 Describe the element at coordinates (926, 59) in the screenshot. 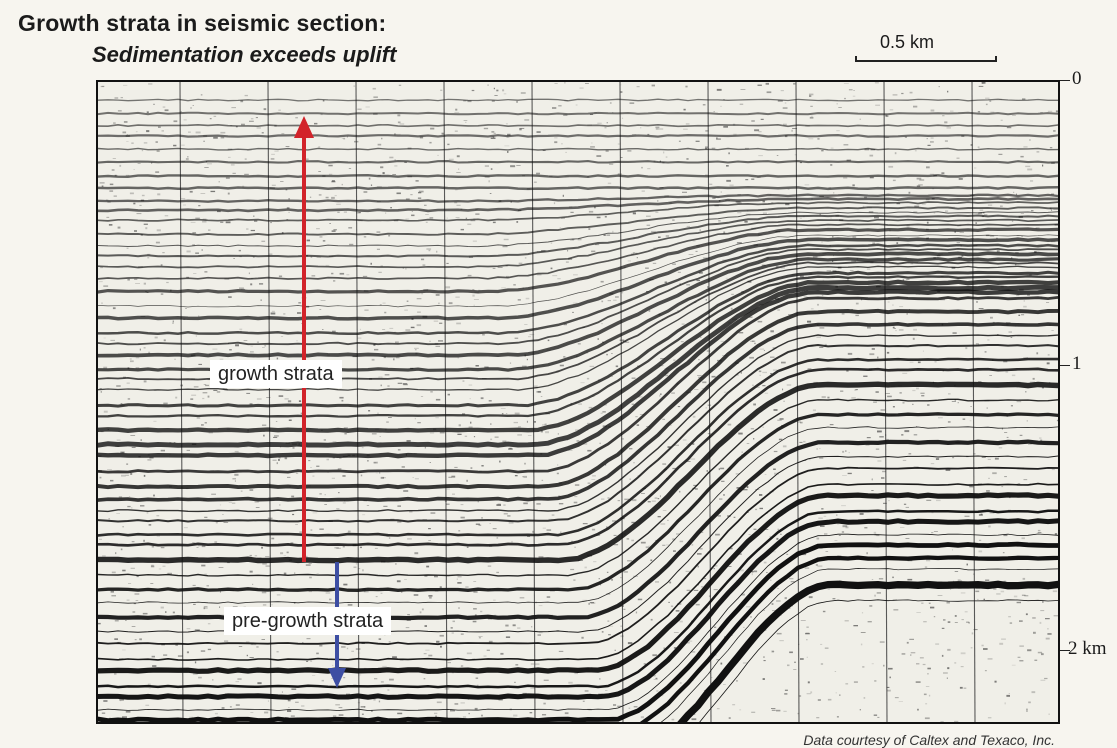

I see `scale-bar` at that location.